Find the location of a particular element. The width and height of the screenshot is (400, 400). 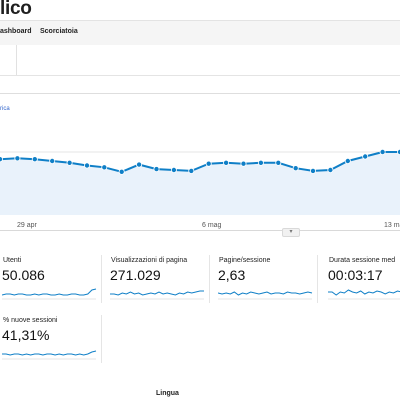

metric-card-new-sessions: % nuove sessioni 41,31% is located at coordinates (51, 339).